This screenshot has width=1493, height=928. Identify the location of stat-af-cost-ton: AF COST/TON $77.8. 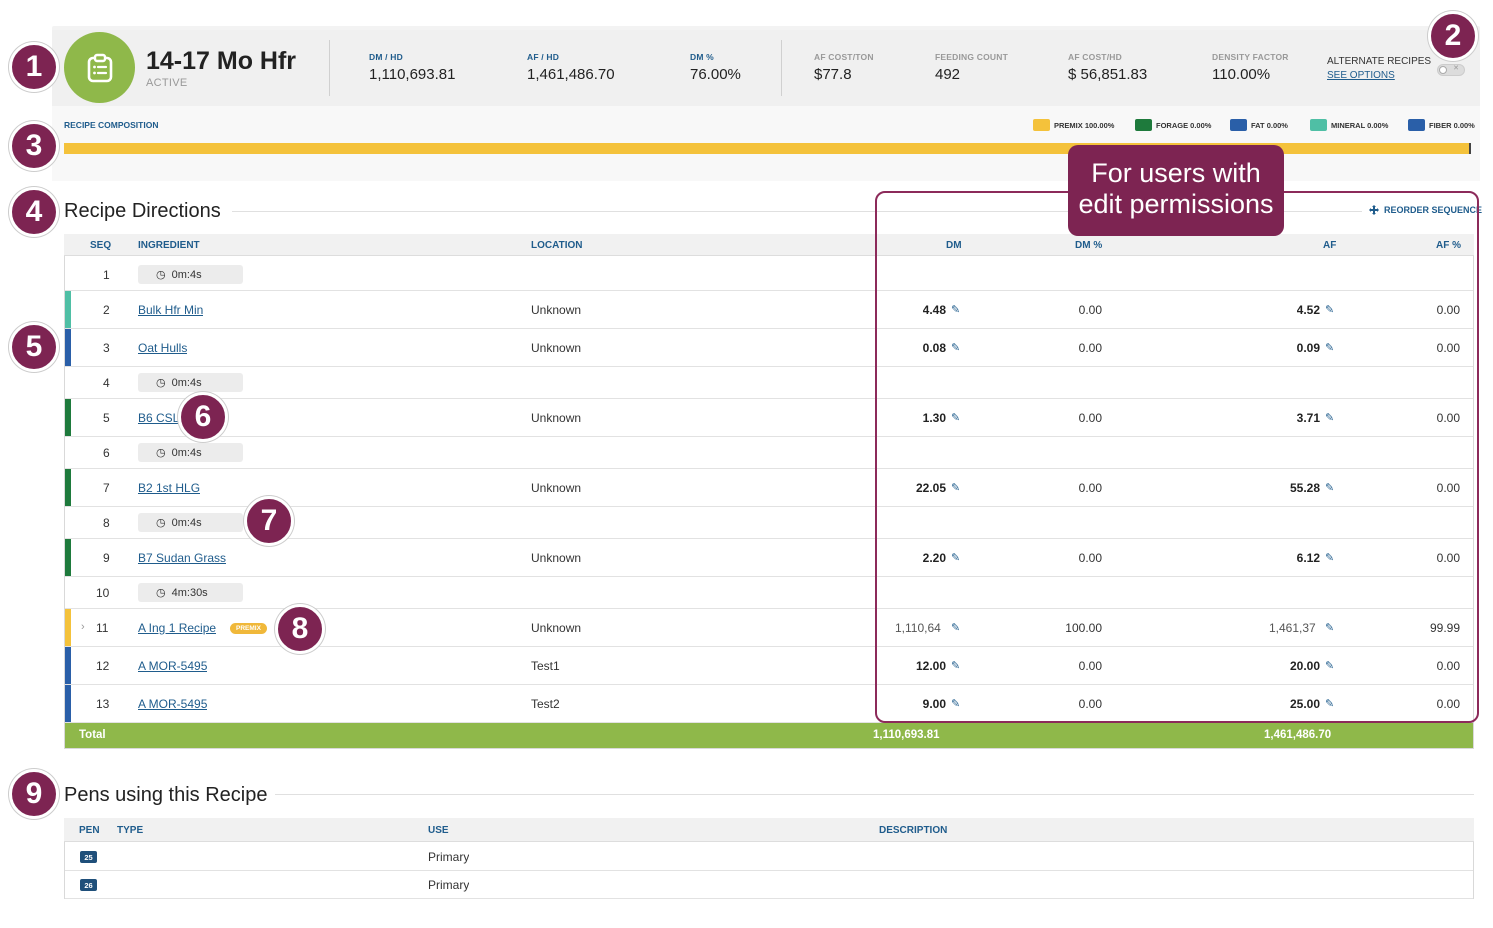
(844, 67).